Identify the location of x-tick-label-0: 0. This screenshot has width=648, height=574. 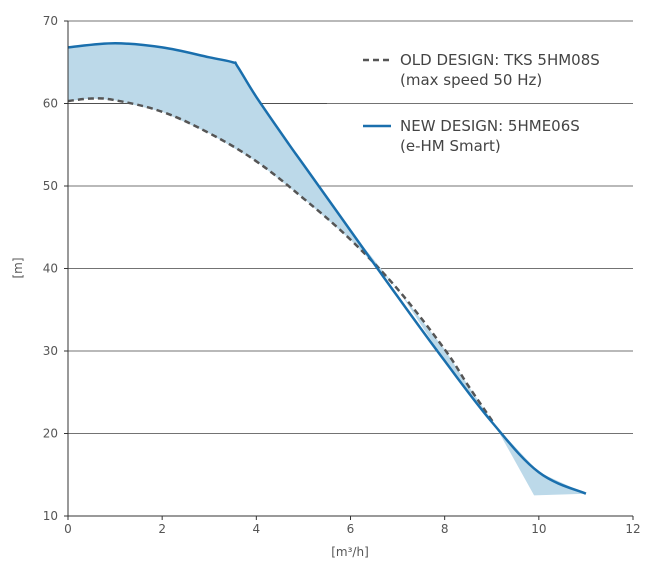
(68, 529).